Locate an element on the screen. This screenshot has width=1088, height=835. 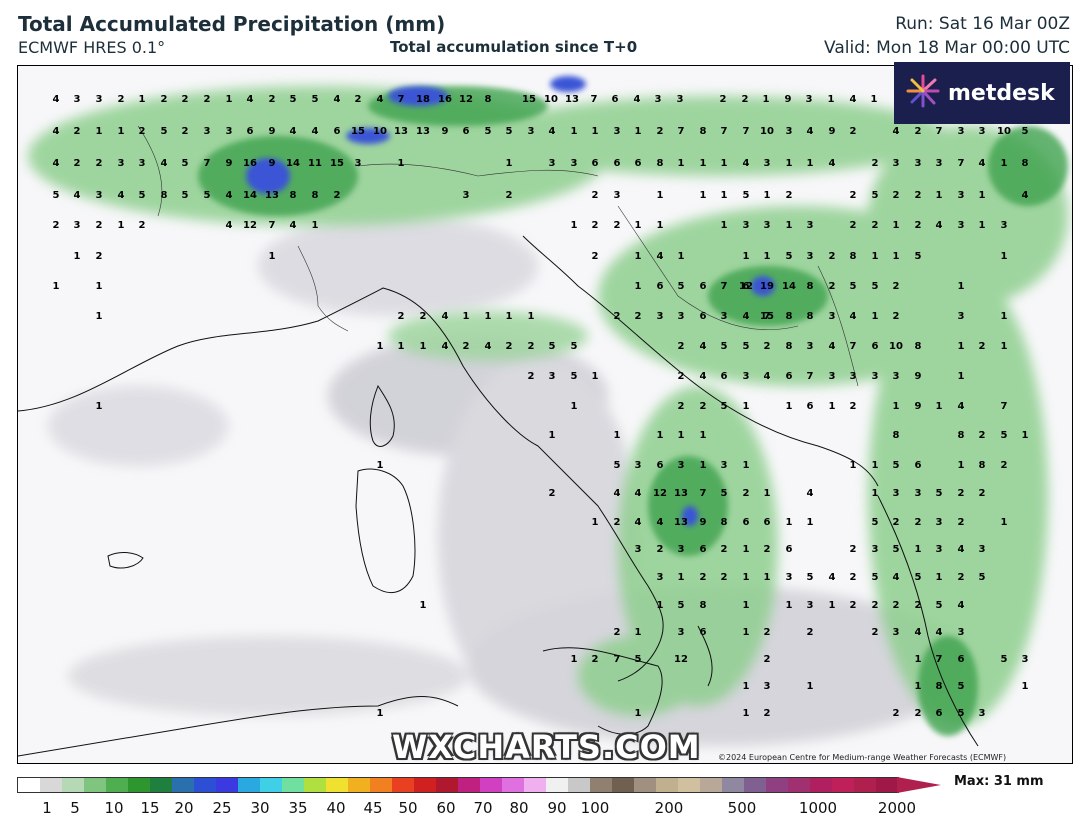
precip-value-label: 14 is located at coordinates (250, 195).